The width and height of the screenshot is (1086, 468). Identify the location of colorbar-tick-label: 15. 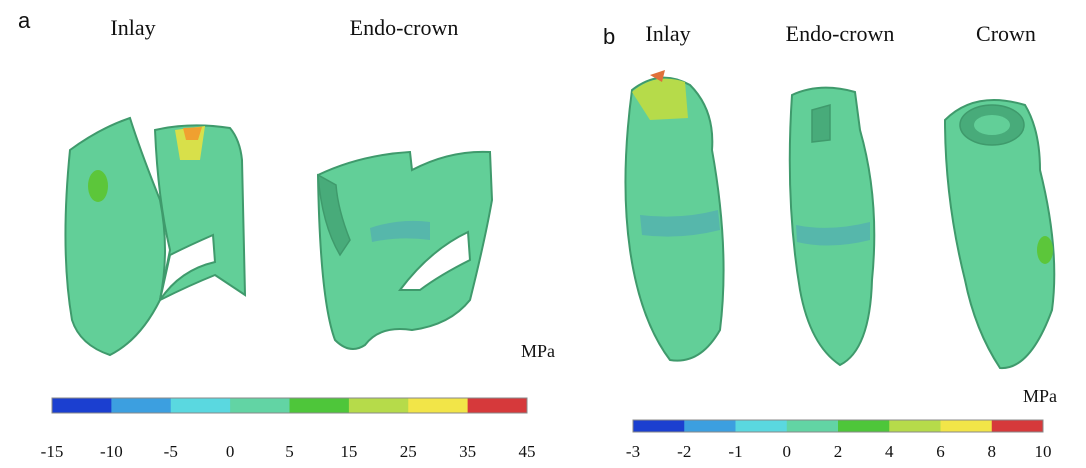
(348, 451).